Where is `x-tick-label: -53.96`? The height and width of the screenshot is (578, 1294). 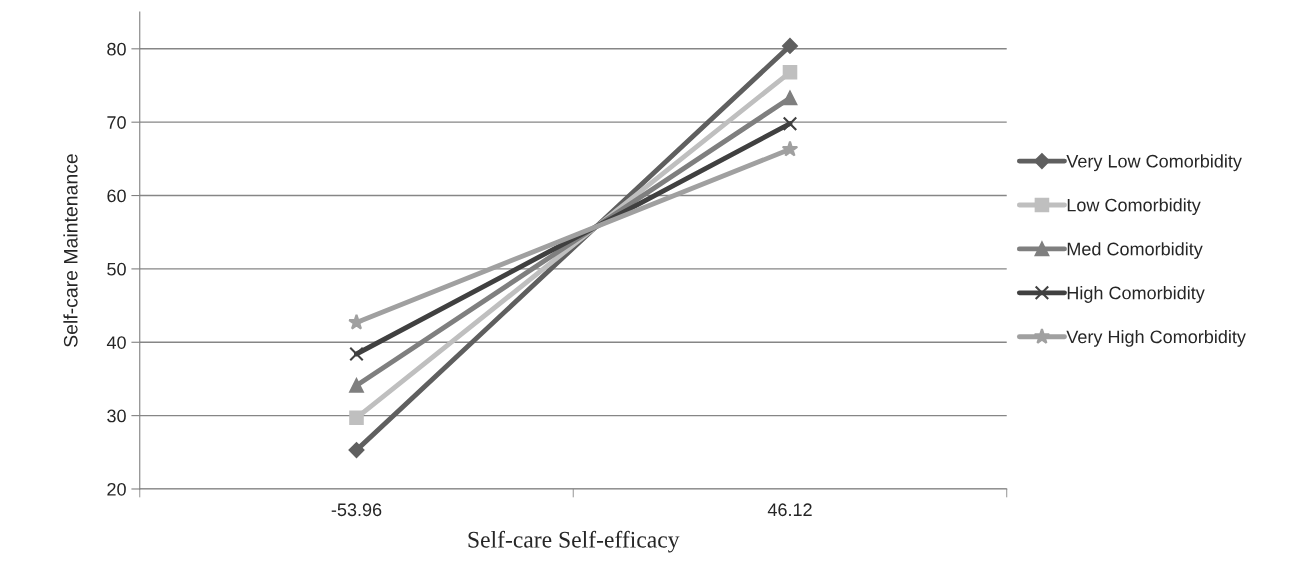 x-tick-label: -53.96 is located at coordinates (356, 510).